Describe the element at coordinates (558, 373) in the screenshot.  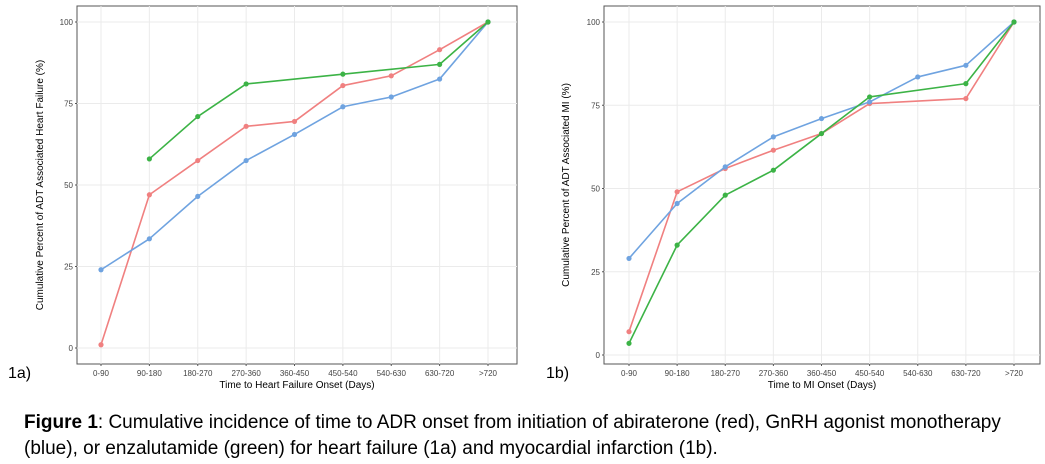
I see `panel-label-1b: 1b)` at that location.